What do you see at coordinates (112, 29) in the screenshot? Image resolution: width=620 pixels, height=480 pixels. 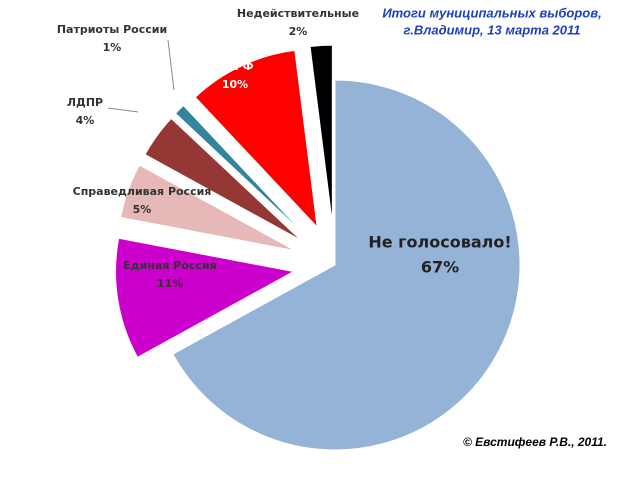 I see `slice-label: Патриоты России` at bounding box center [112, 29].